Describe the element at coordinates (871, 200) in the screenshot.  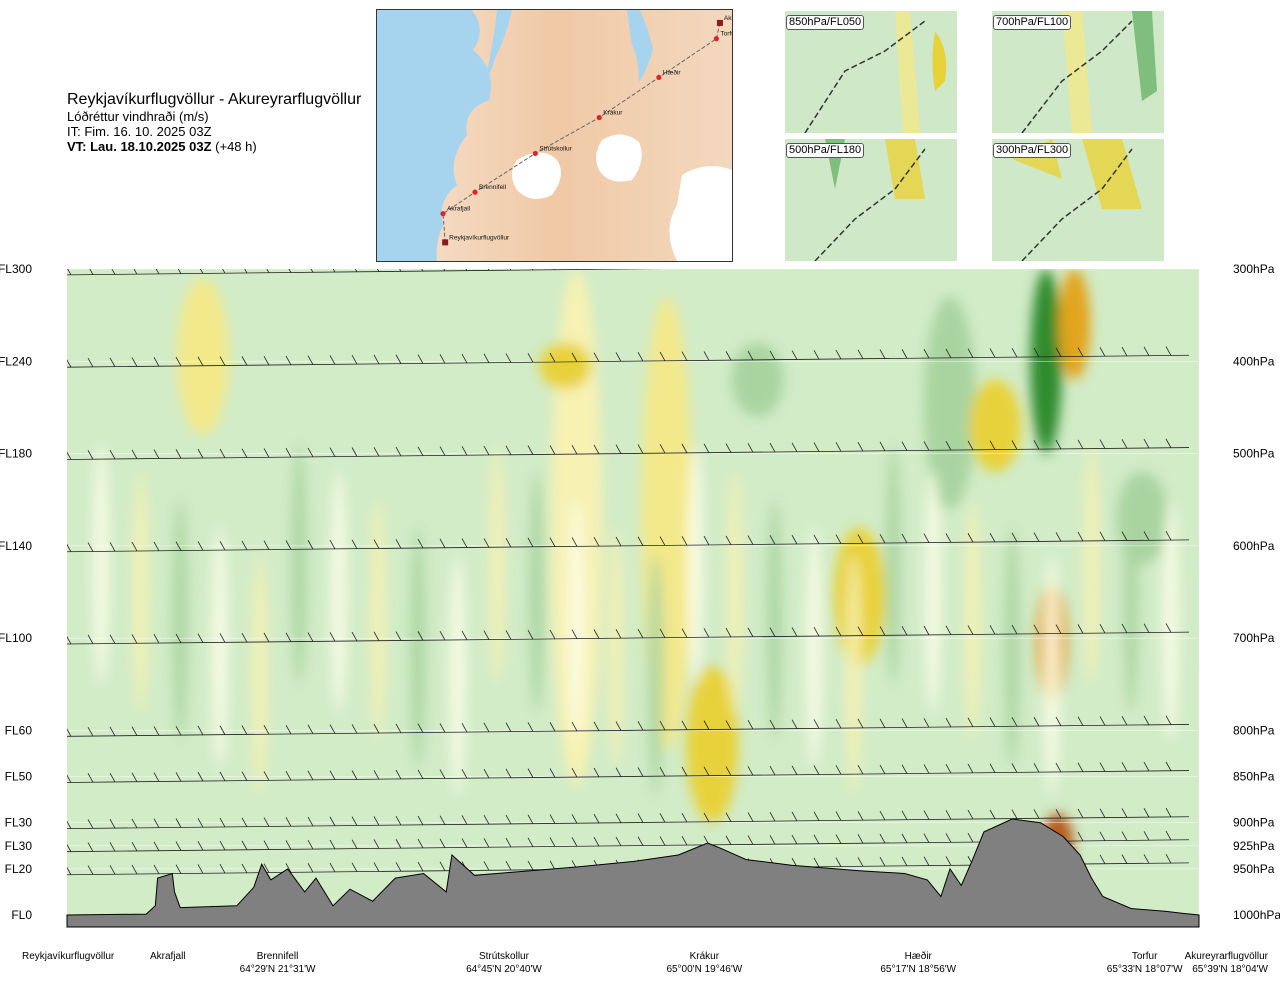
I see `mini-map-500: 500hPa/FL180` at that location.